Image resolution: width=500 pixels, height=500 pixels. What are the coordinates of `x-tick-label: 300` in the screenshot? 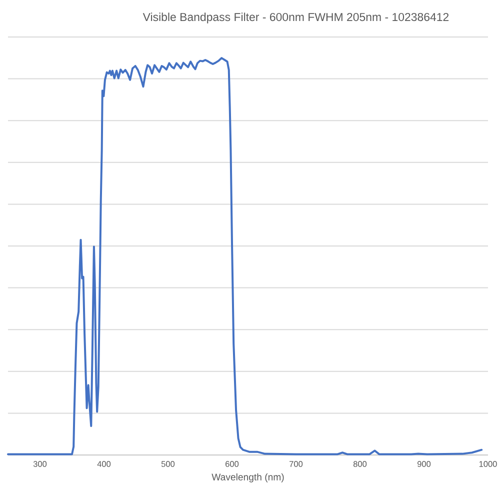 It's located at (40, 464).